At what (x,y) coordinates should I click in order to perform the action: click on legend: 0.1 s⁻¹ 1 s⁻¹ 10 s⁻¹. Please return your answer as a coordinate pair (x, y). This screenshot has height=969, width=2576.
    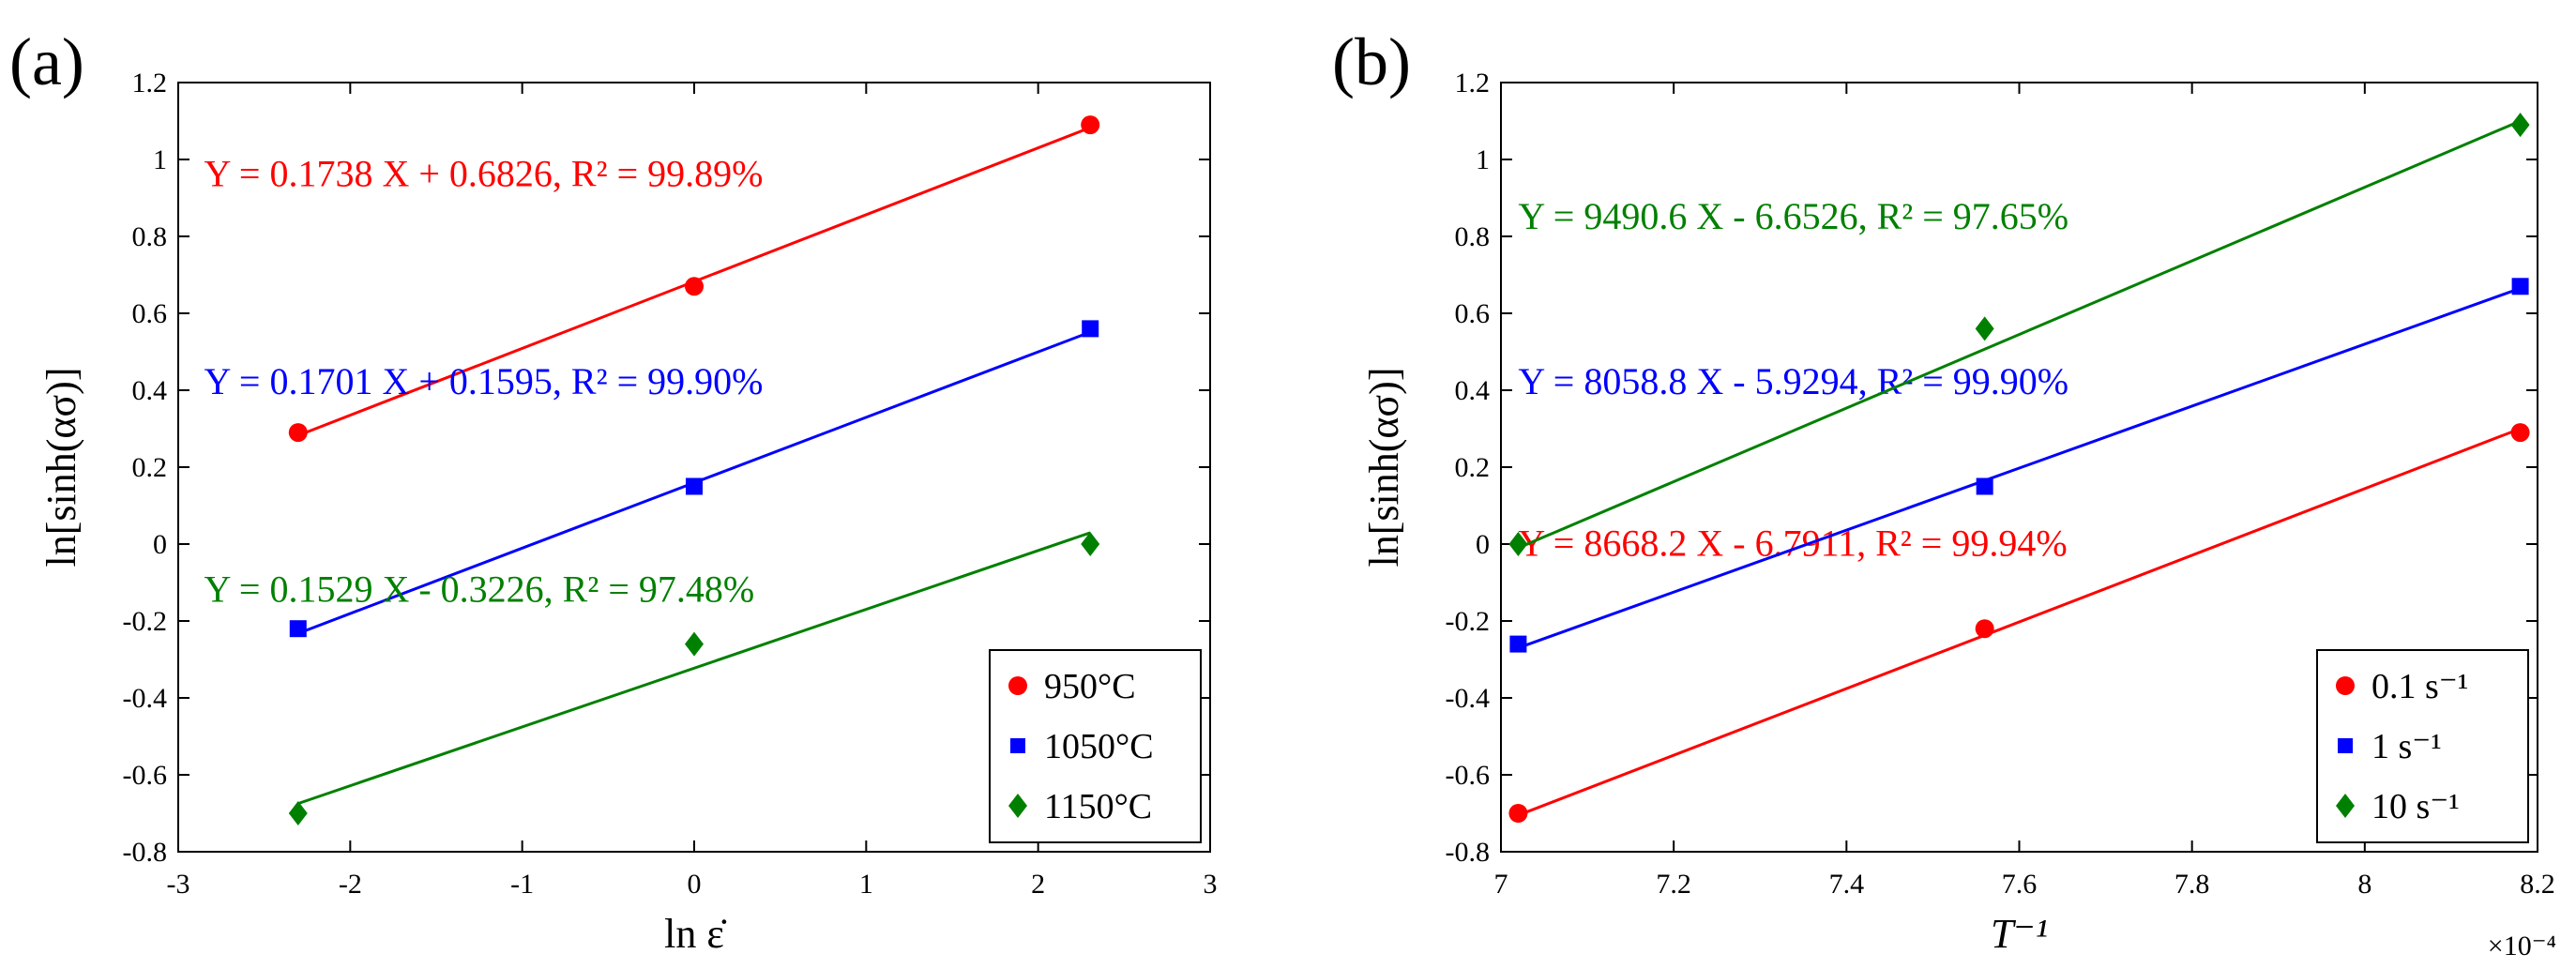
    Looking at the image, I should click on (2422, 746).